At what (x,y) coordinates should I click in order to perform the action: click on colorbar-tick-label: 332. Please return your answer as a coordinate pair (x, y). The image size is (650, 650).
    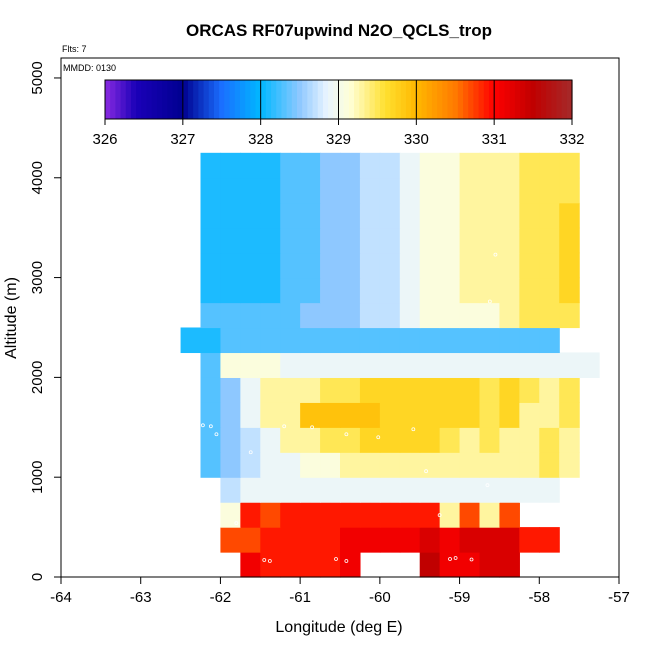
    Looking at the image, I should click on (571, 139).